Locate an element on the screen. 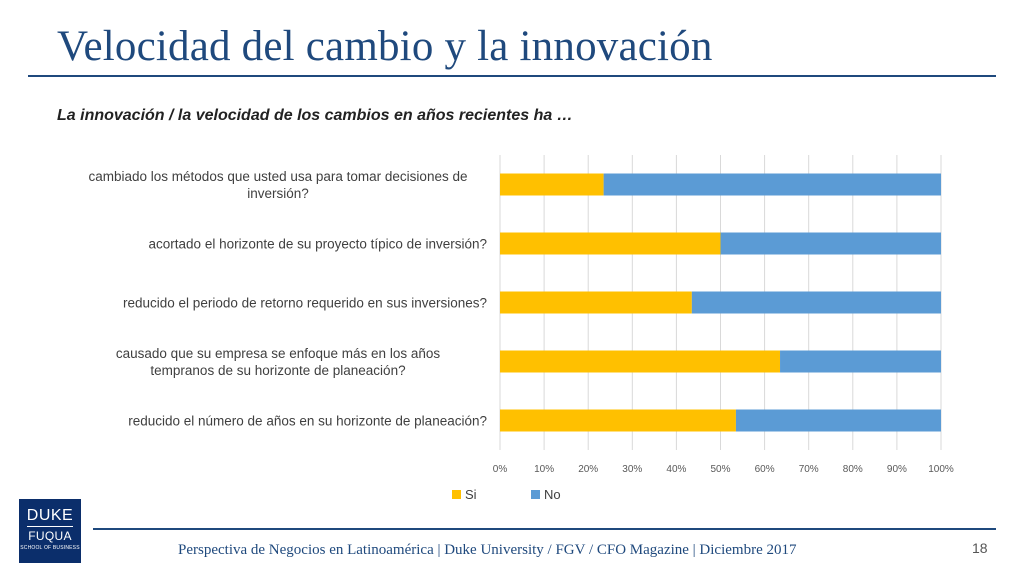 This screenshot has height=576, width=1024. x-tick-label: 20% is located at coordinates (588, 469).